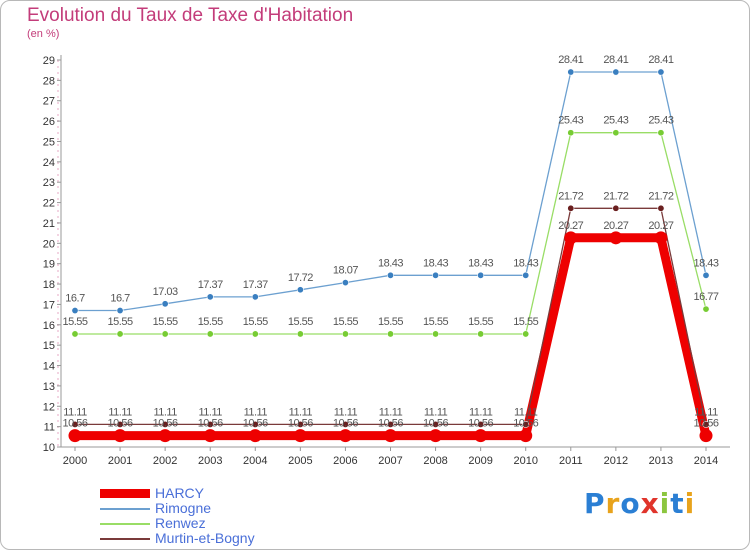 The image size is (750, 550). Describe the element at coordinates (75, 299) in the screenshot. I see `data-label-rimogne: 16.7` at that location.